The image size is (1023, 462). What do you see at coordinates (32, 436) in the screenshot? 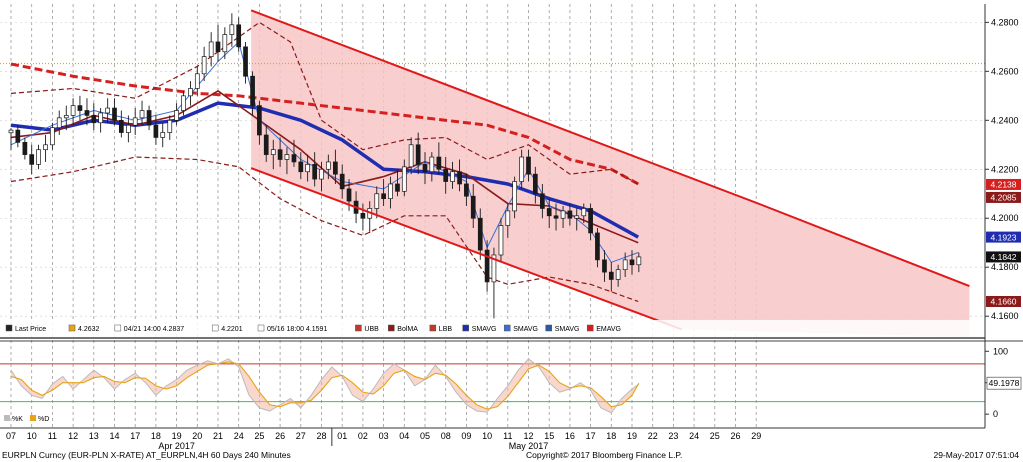
I see `x-tick-label: 10` at bounding box center [32, 436].